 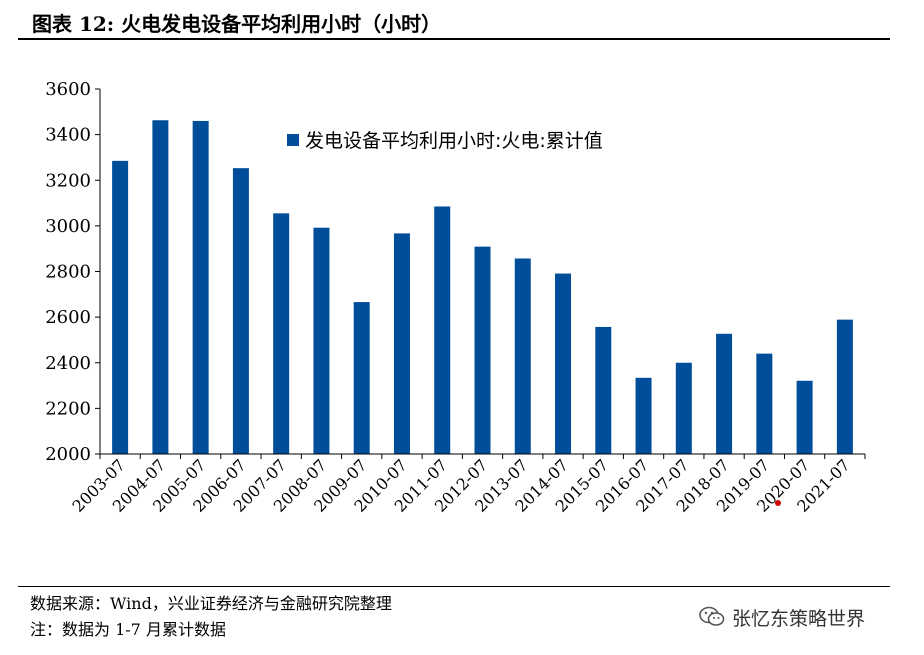 I want to click on source-text: 数据来源：Wind，兴业证券经济与金融研究院整理, so click(x=211, y=603).